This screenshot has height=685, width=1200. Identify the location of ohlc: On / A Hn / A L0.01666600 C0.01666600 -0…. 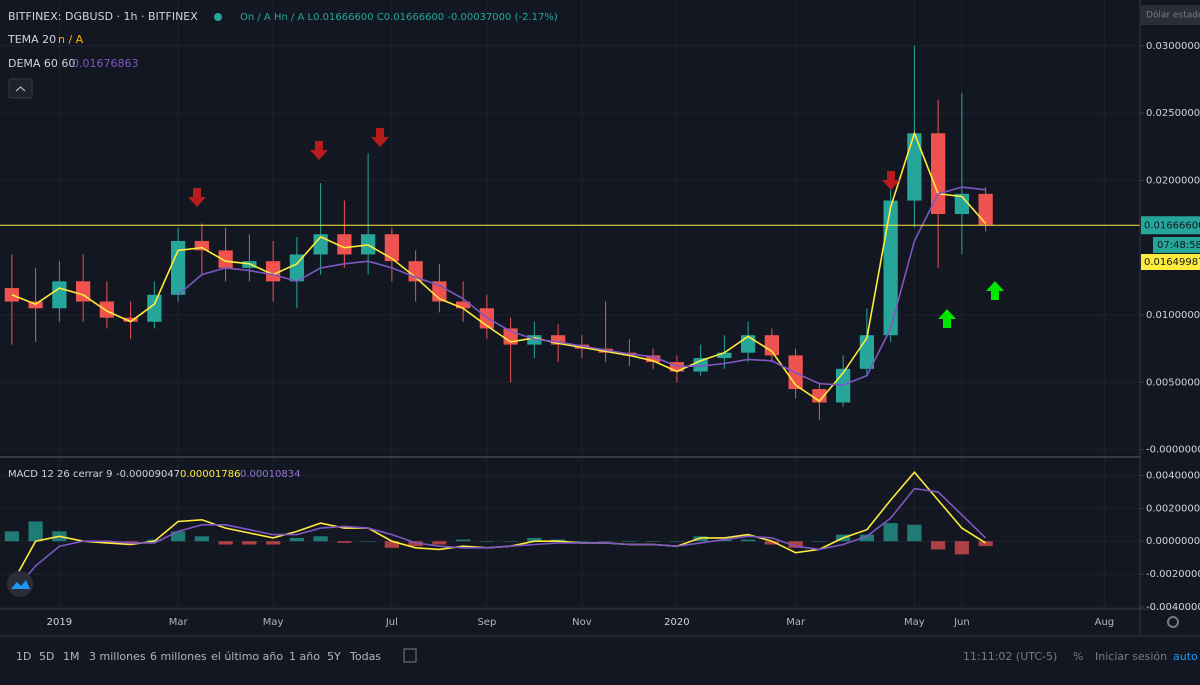
(399, 17).